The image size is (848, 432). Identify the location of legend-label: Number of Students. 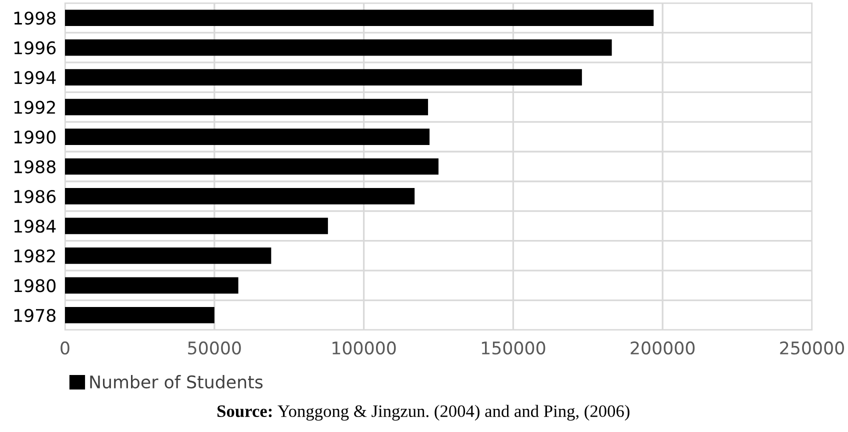
(176, 381).